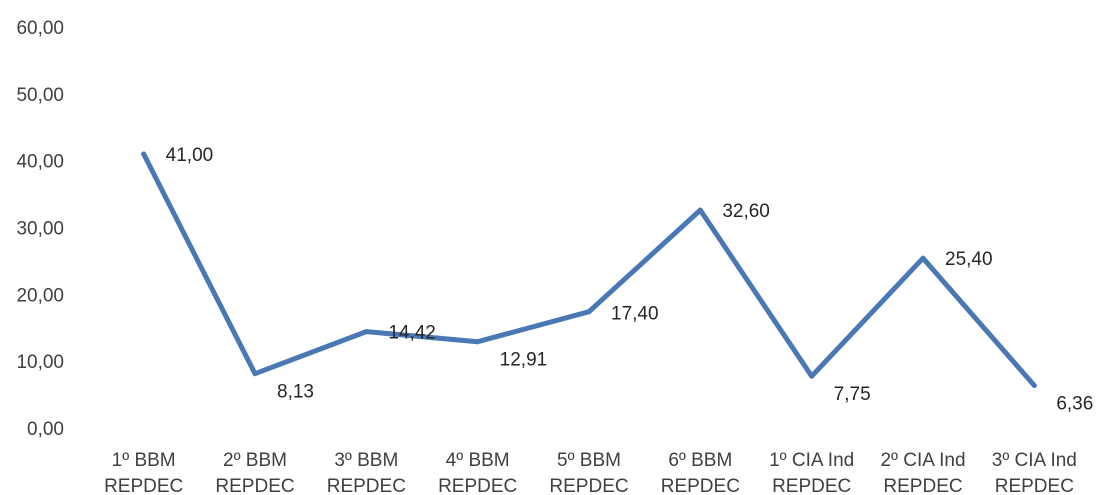 The height and width of the screenshot is (495, 1100). What do you see at coordinates (40, 95) in the screenshot?
I see `y-tick-label: 50,00` at bounding box center [40, 95].